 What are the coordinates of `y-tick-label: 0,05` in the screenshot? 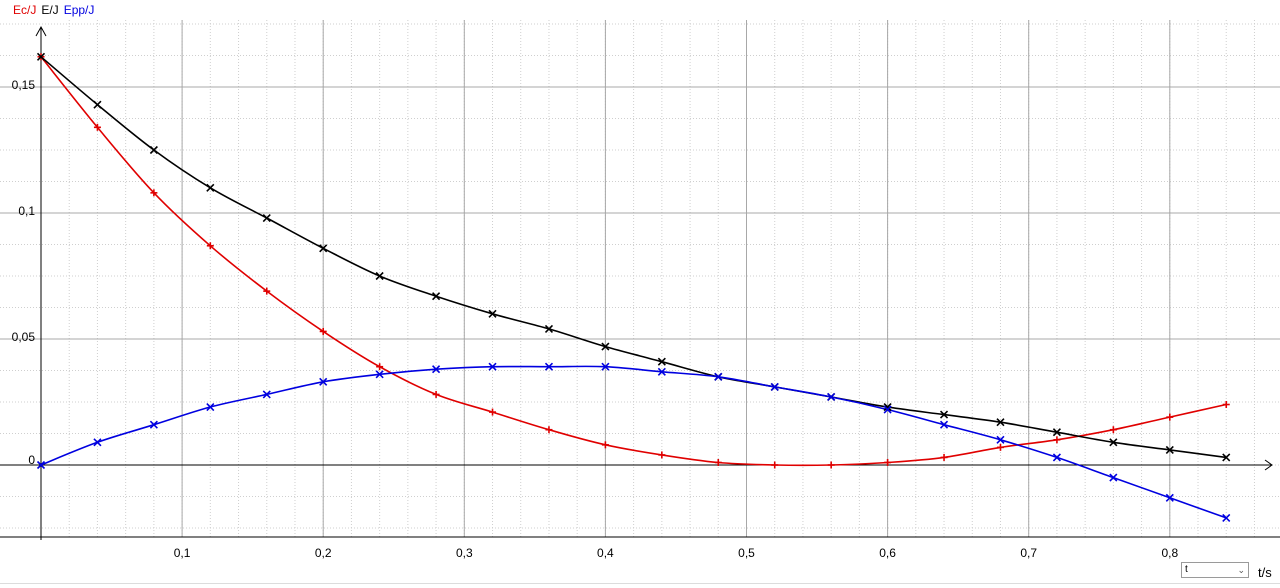 It's located at (24, 337).